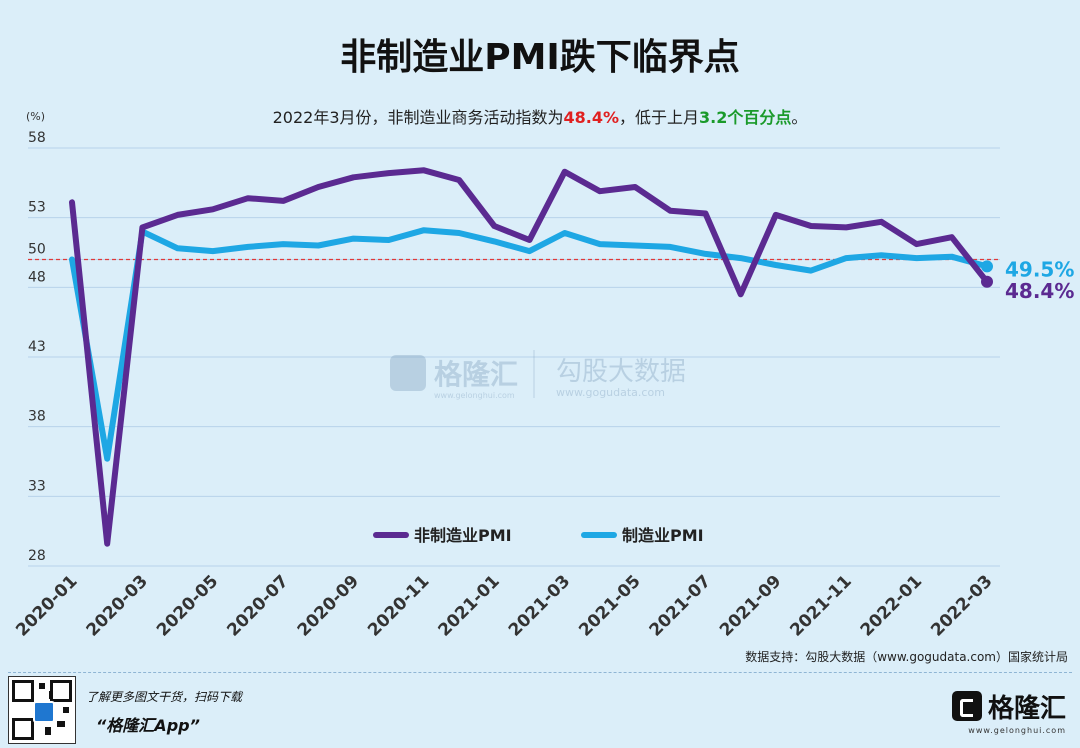 This screenshot has height=748, width=1080. Describe the element at coordinates (117, 605) in the screenshot. I see `x-tick-label: 2020-03` at that location.